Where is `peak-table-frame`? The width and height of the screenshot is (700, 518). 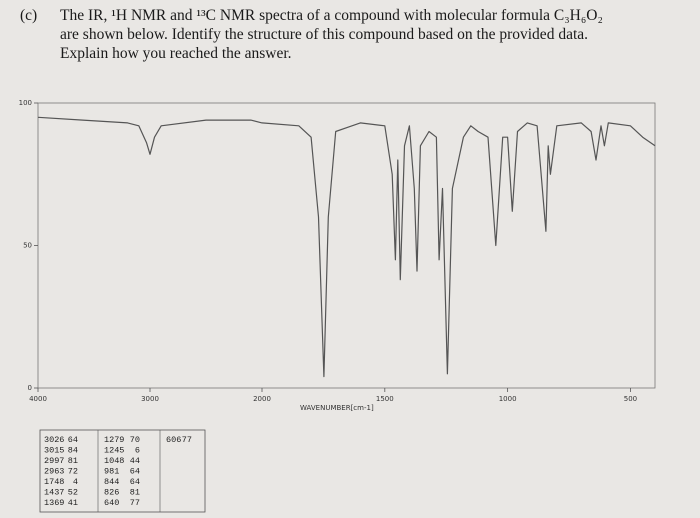
peak-table-frame is located at coordinates (122, 471).